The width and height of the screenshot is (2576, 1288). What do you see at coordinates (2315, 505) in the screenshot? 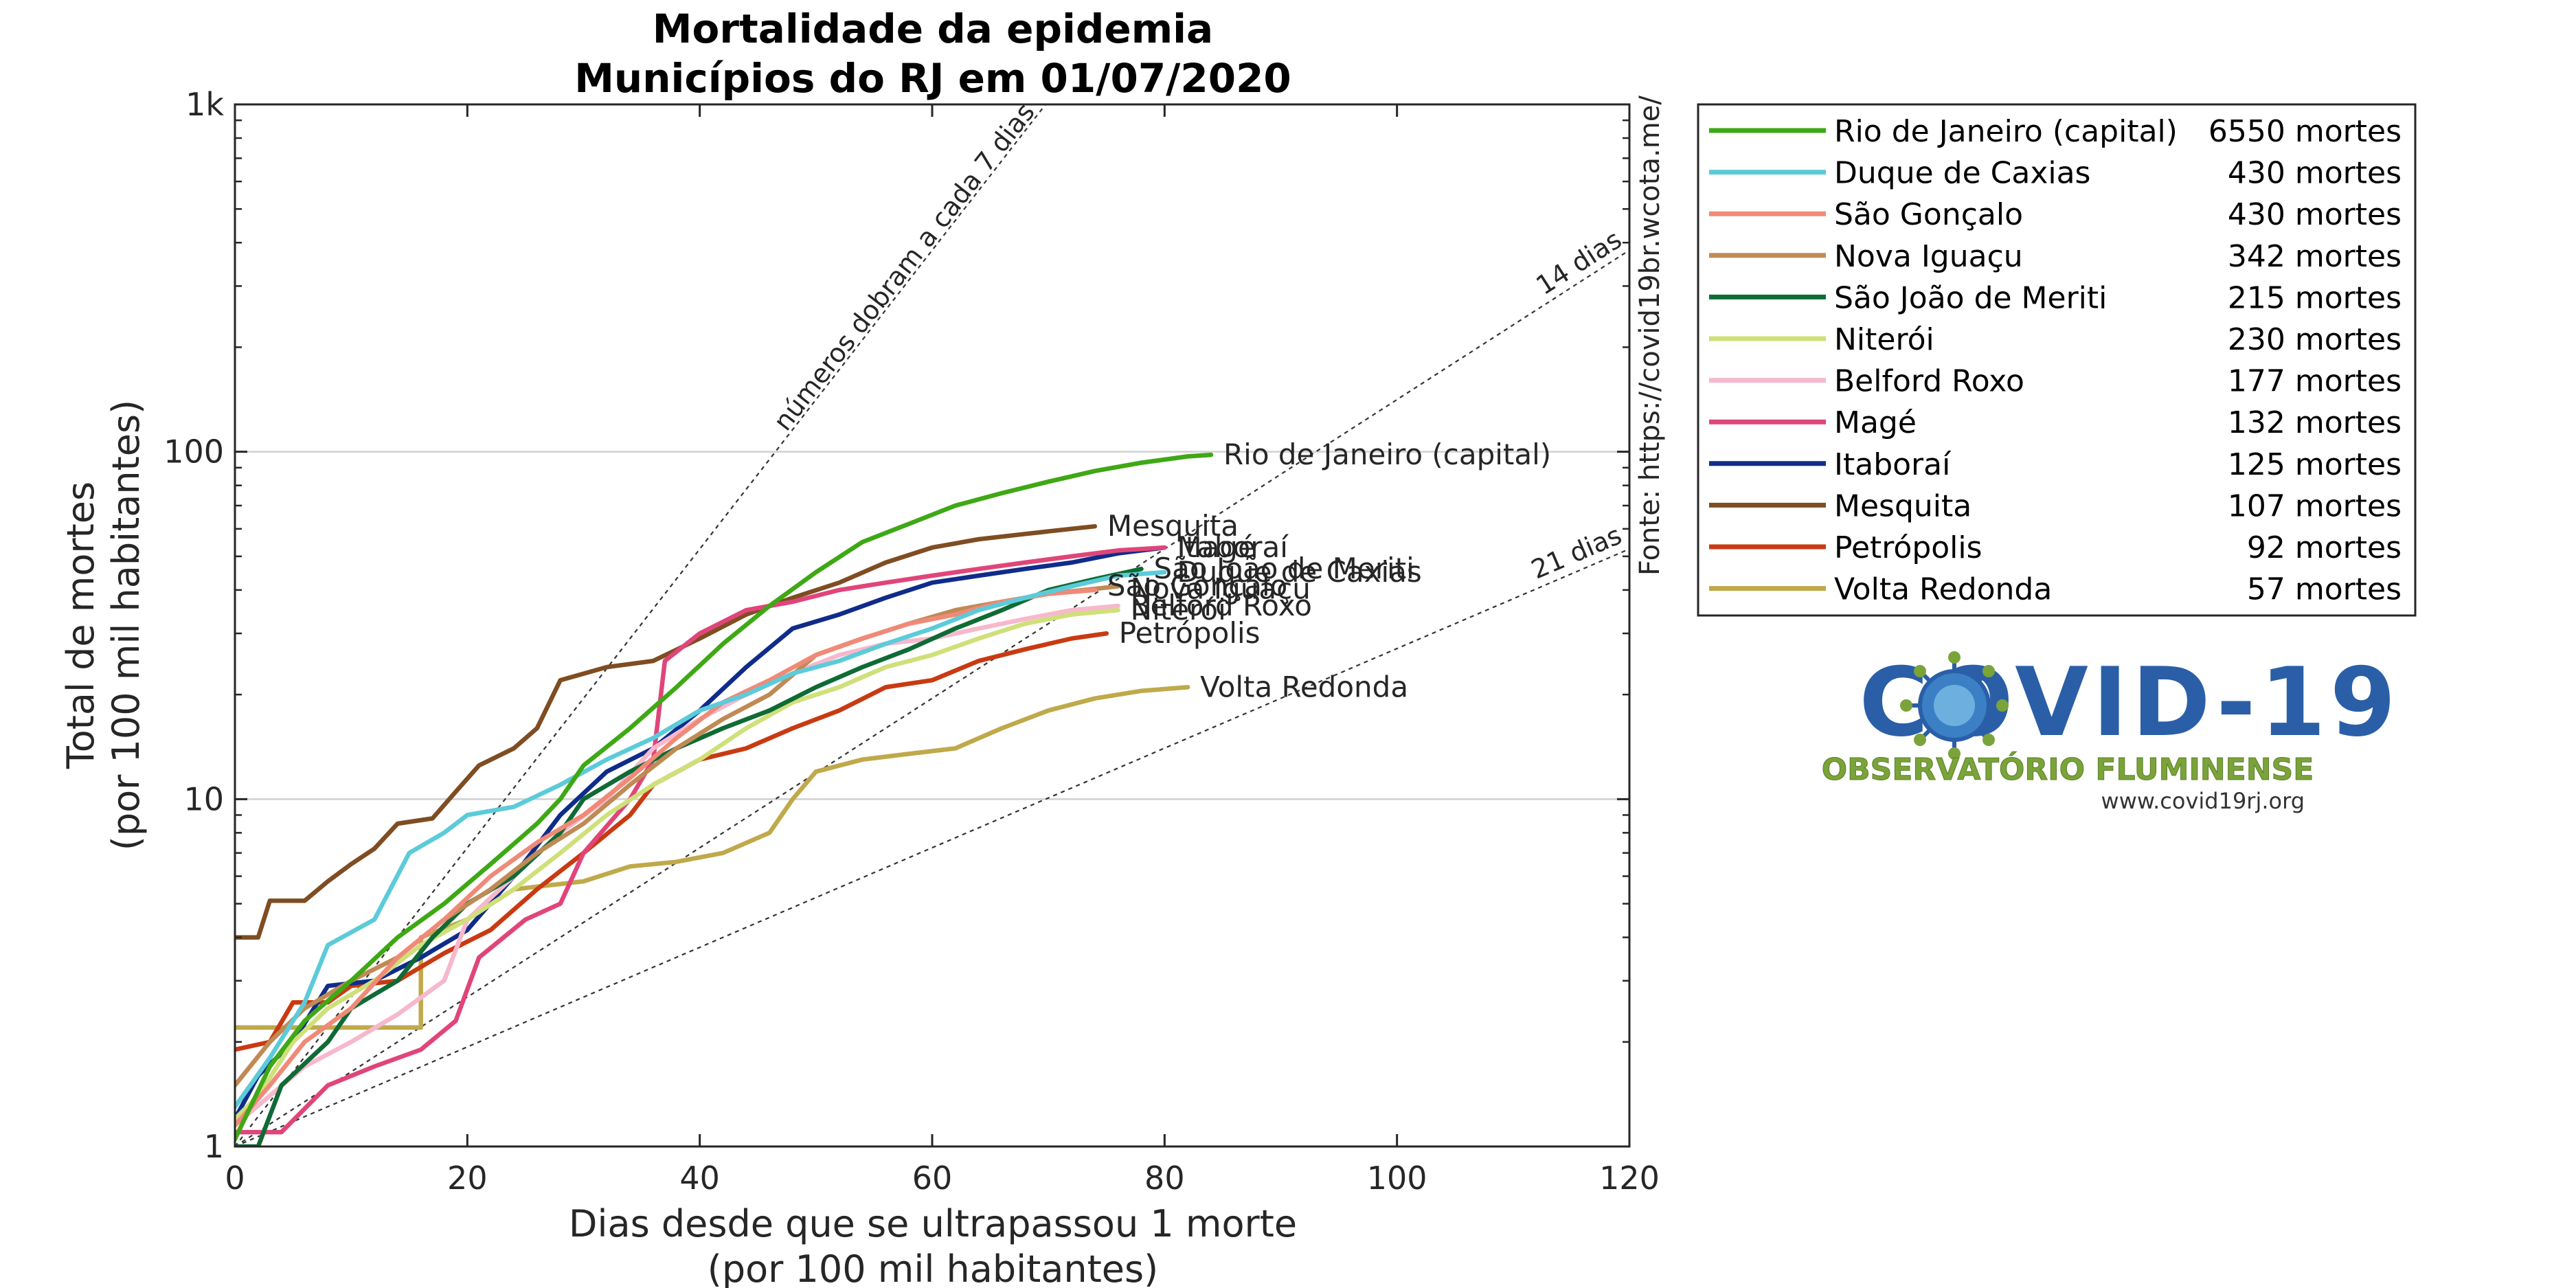
I see `legend-deaths: 107 mortes` at bounding box center [2315, 505].